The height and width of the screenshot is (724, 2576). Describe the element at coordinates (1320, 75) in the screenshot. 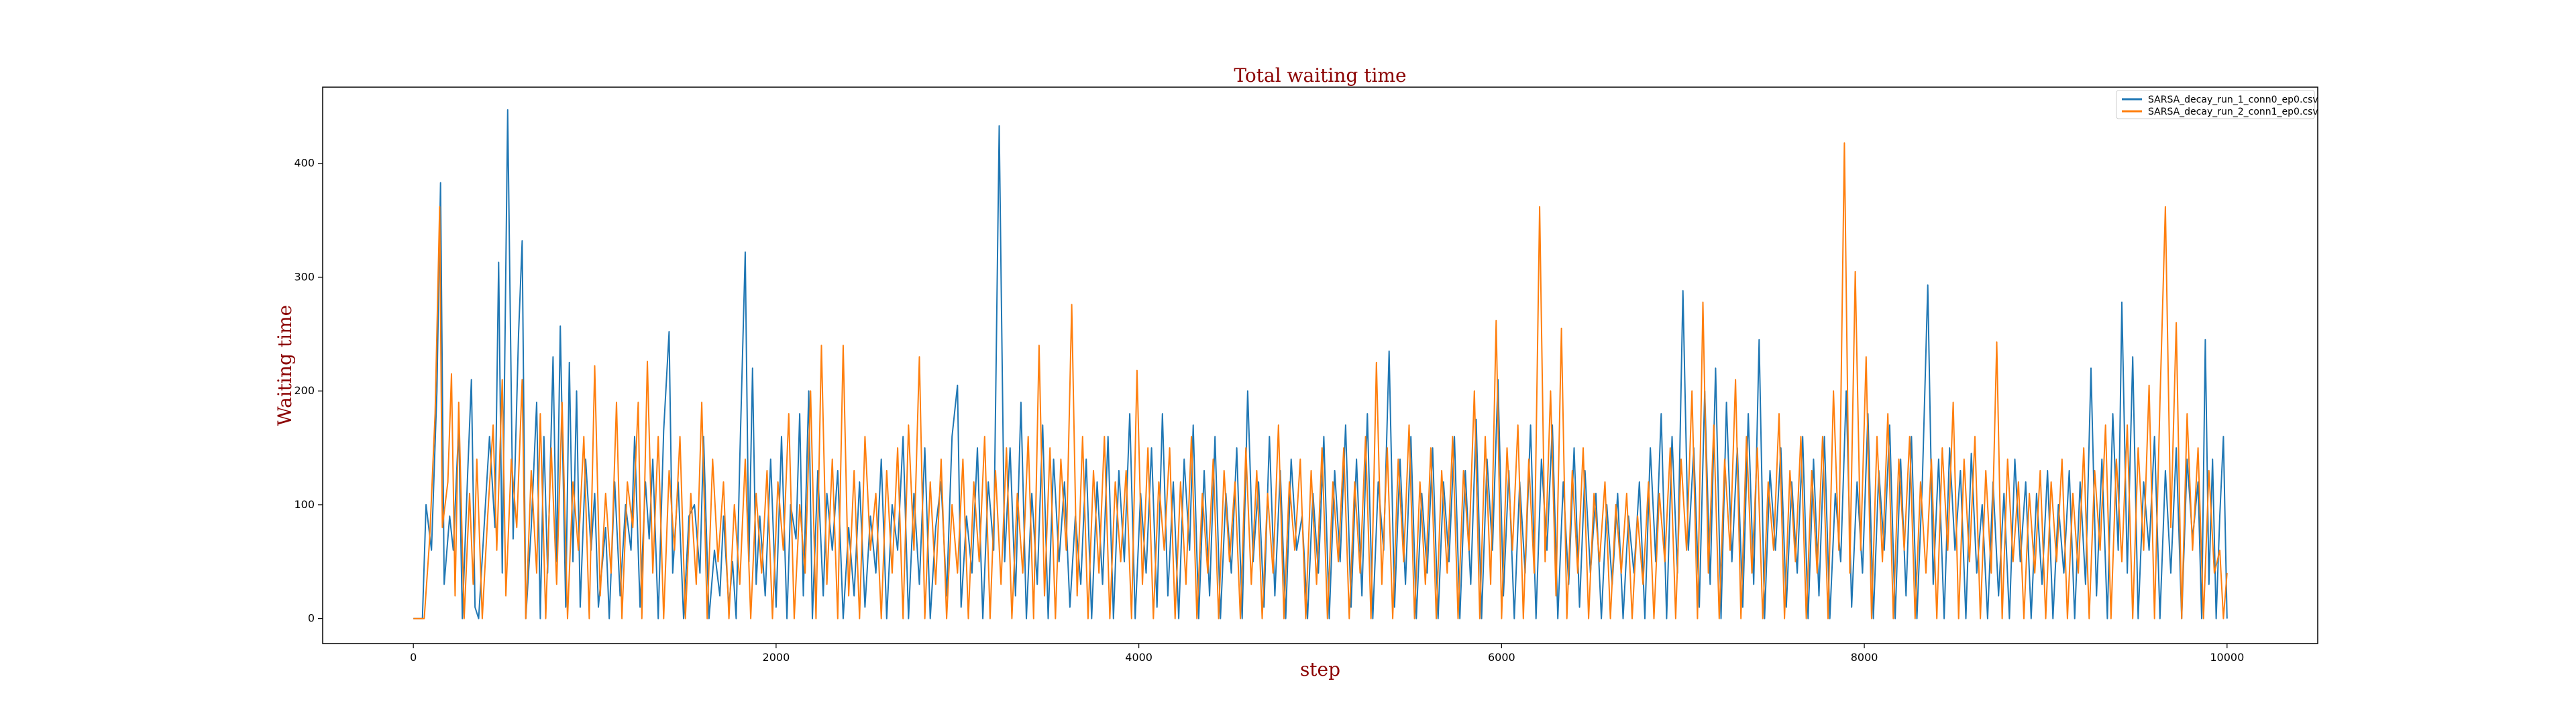

I see `chart-title: Total waiting time` at that location.